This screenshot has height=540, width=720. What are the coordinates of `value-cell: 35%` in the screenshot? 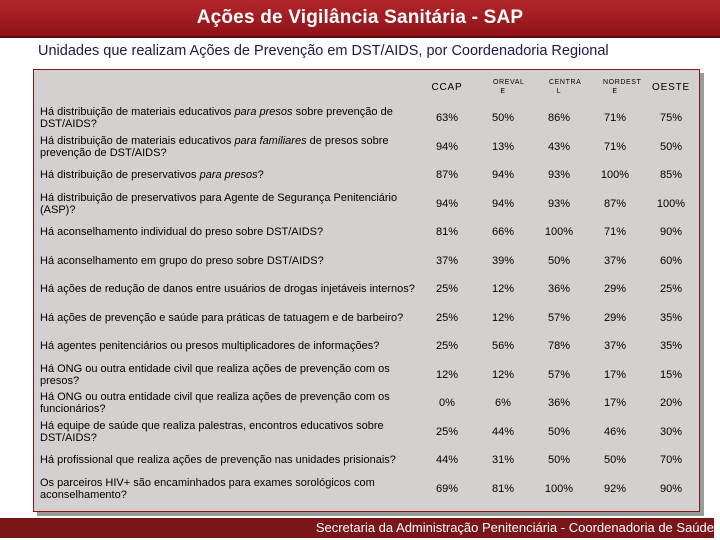 It's located at (671, 346).